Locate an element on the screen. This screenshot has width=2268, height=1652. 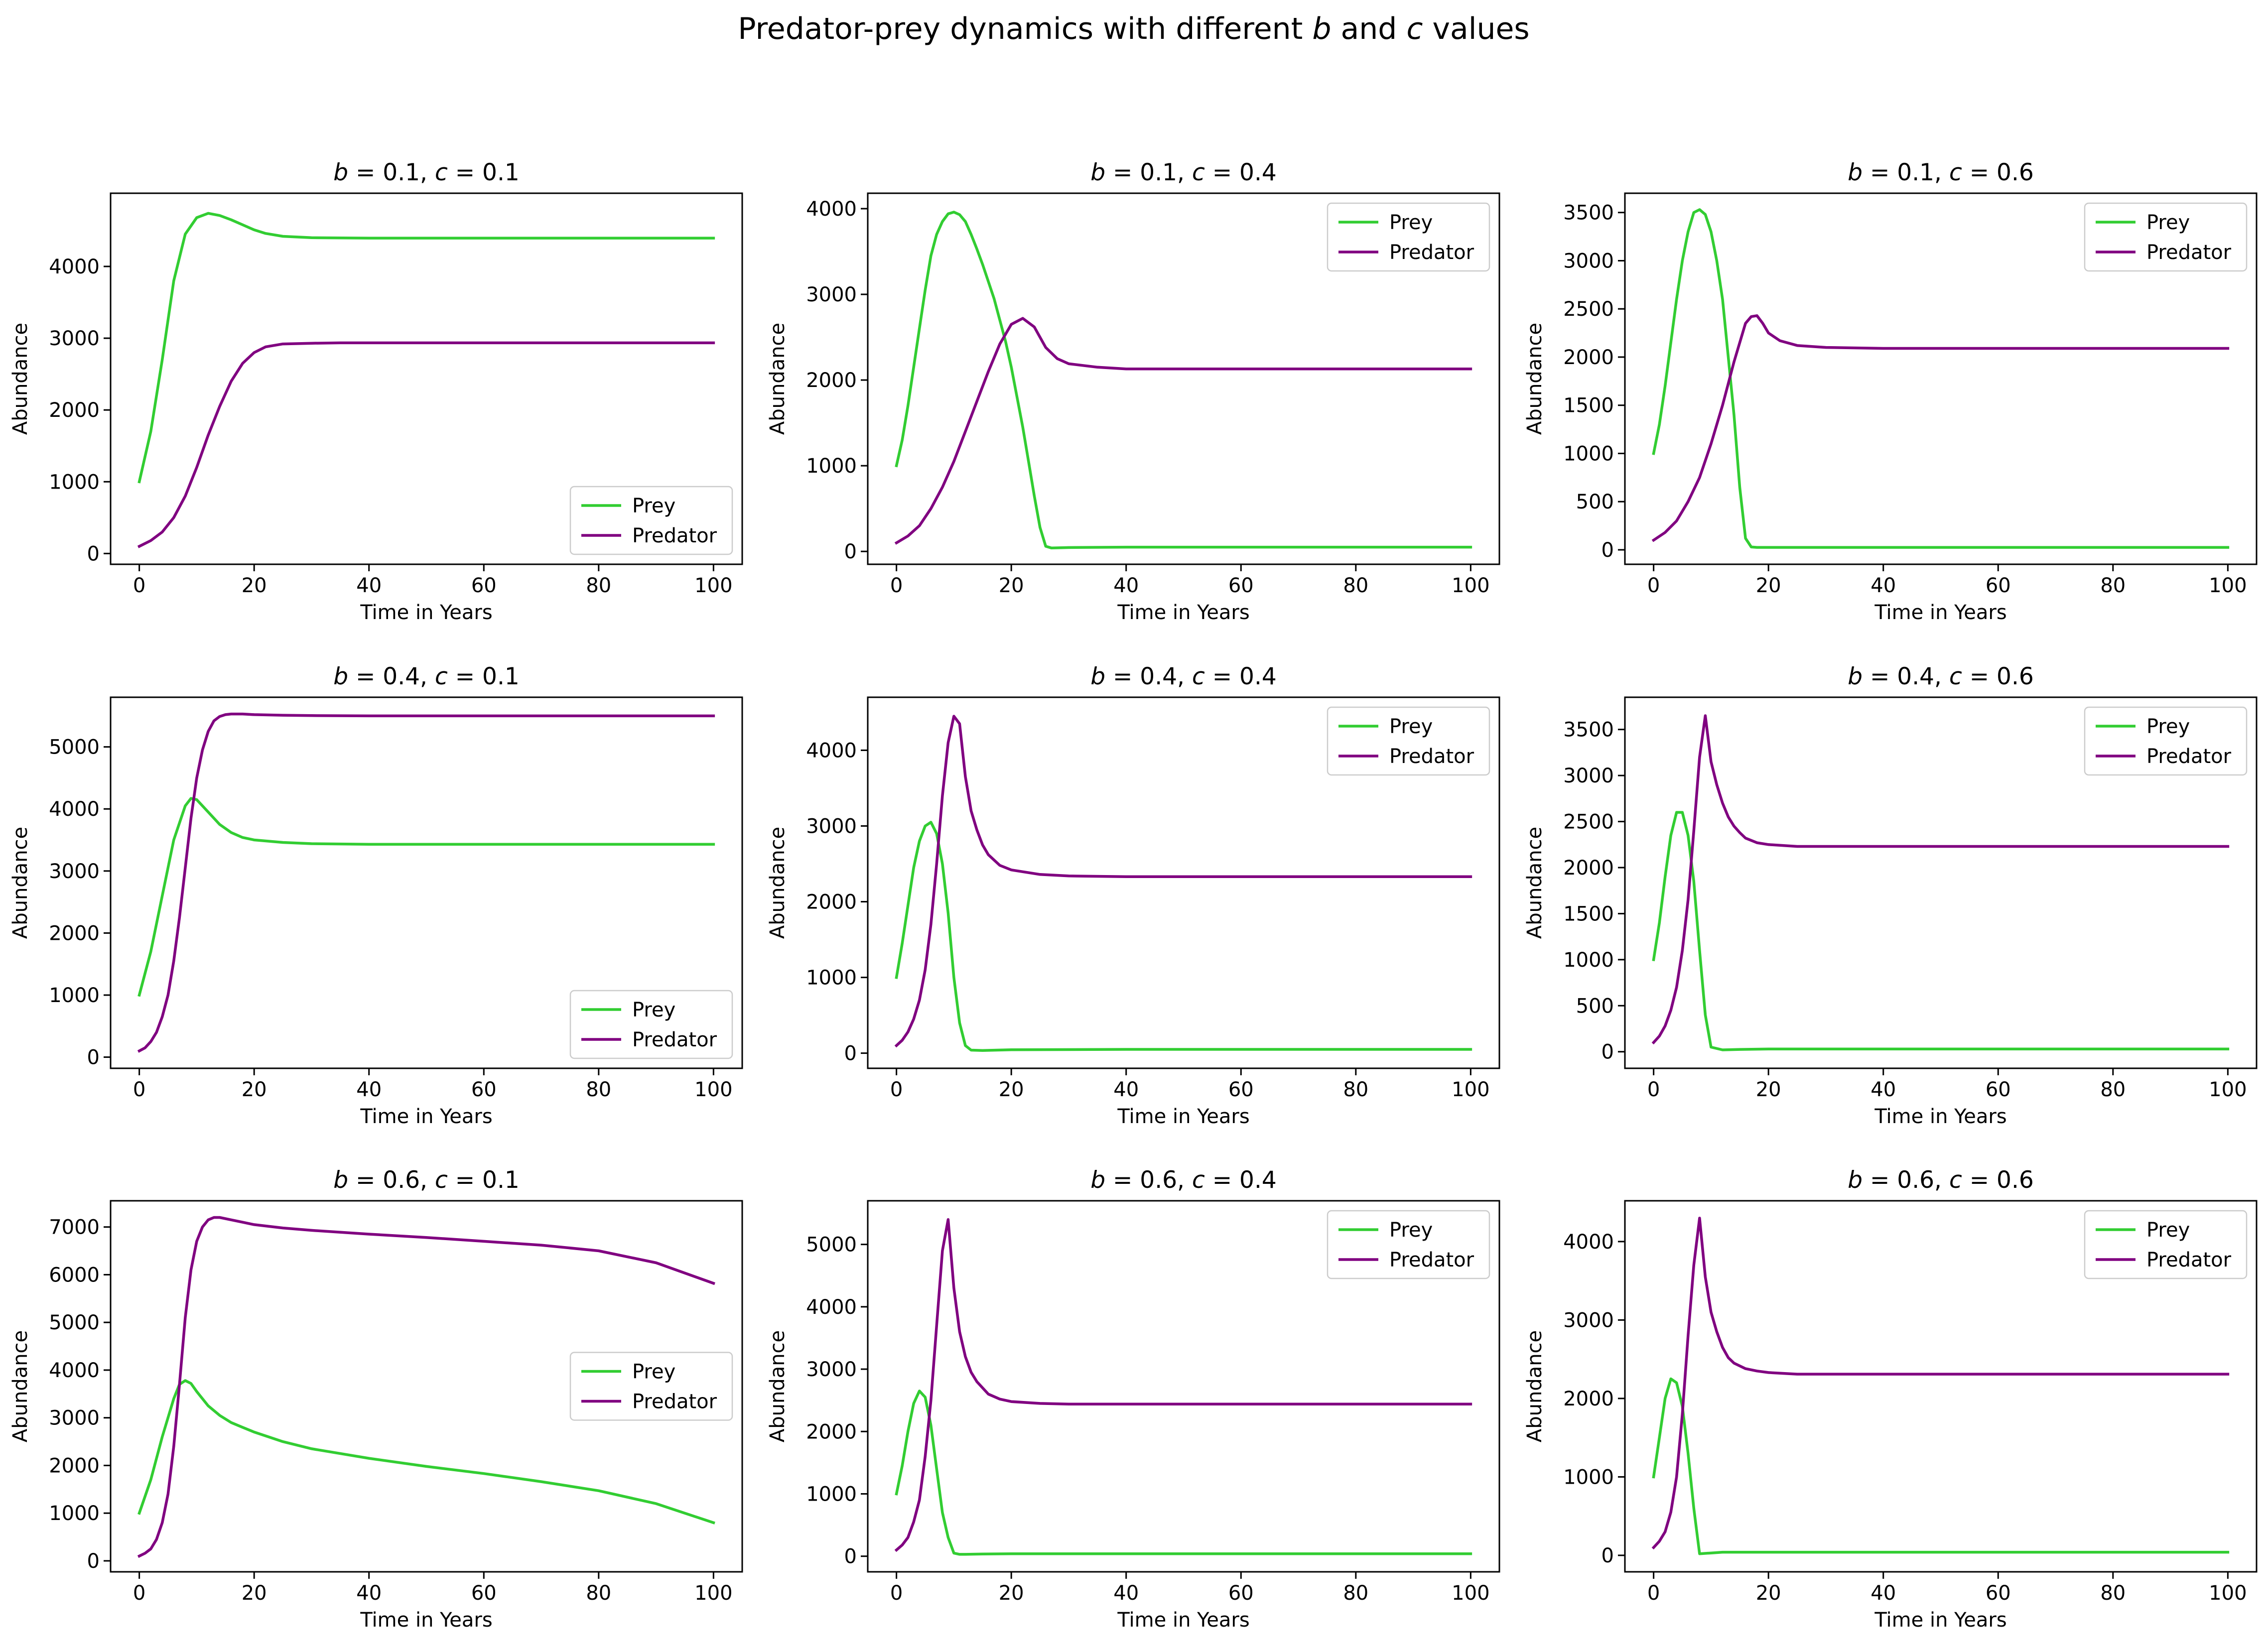
subplot-title: b = 0.6, c = 0.1 is located at coordinates (426, 1180).